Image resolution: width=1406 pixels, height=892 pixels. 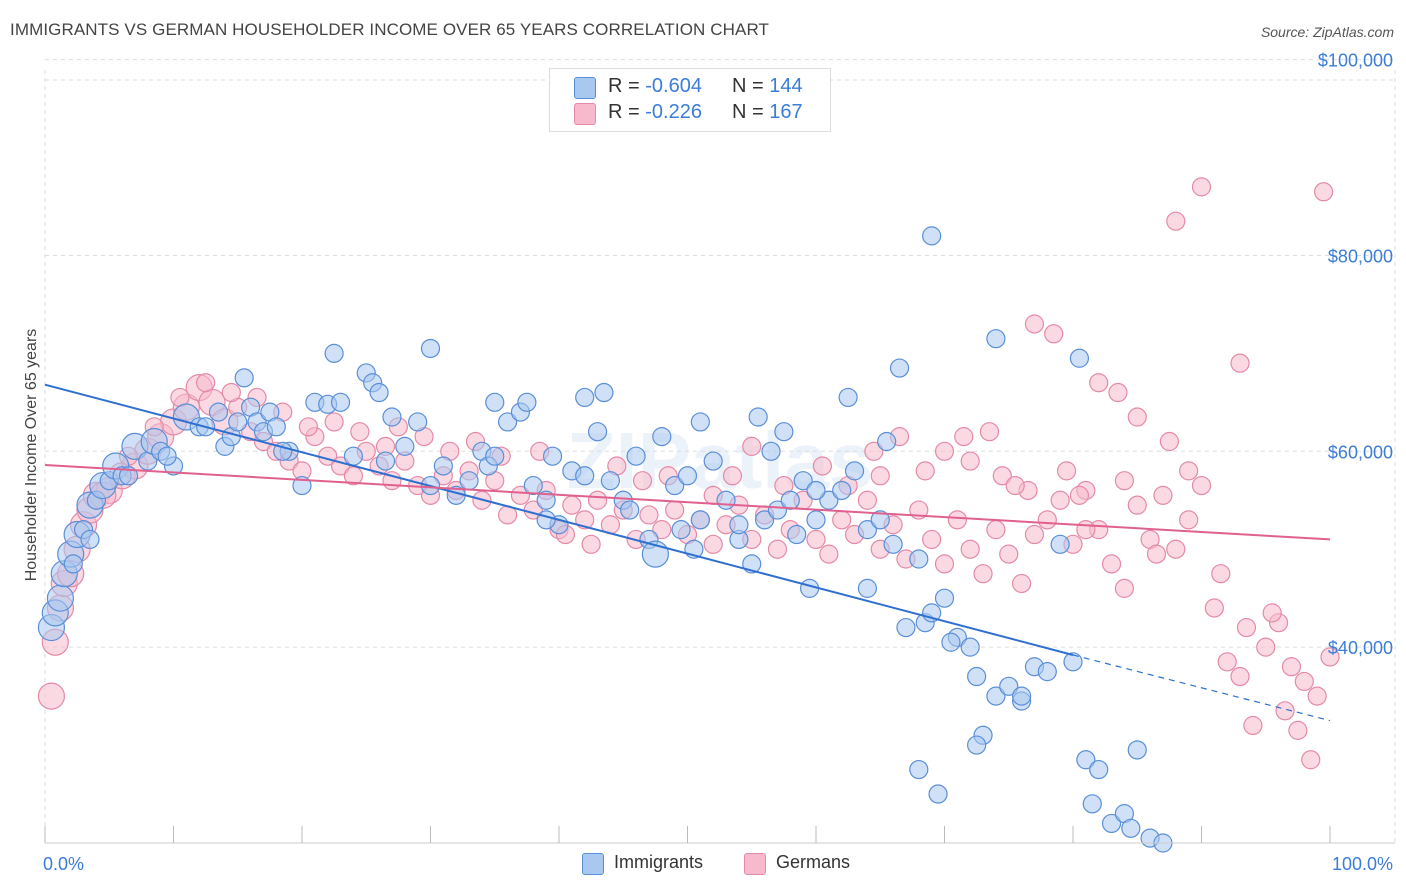 I want to click on series-legend: Immigrants Germans, so click(x=732, y=864).